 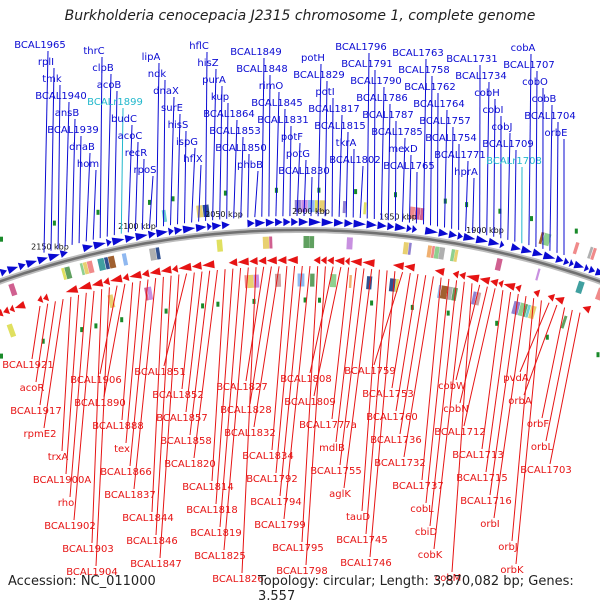 What do you see at coordinates (300, 255) in the screenshot?
I see `backbone-line` at bounding box center [300, 255].